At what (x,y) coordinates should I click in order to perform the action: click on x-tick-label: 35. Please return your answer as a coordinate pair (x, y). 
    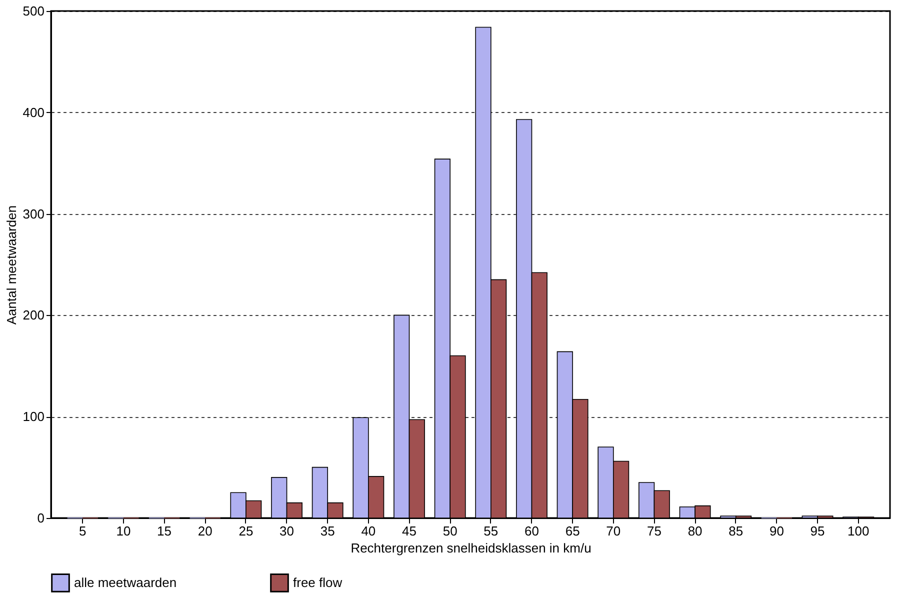
    Looking at the image, I should click on (327, 531).